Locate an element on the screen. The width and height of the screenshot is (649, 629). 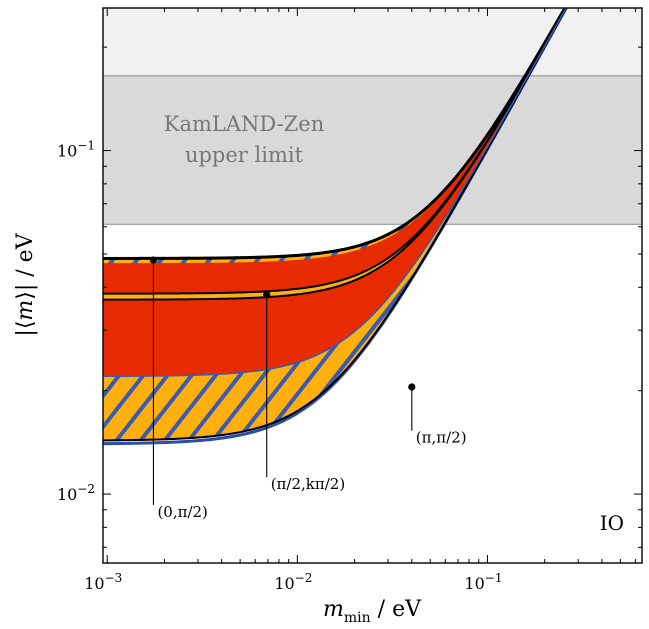
annotation-labels: (0,π/2) (π/2,kπ/2) (π,π/2) is located at coordinates (311, 475).